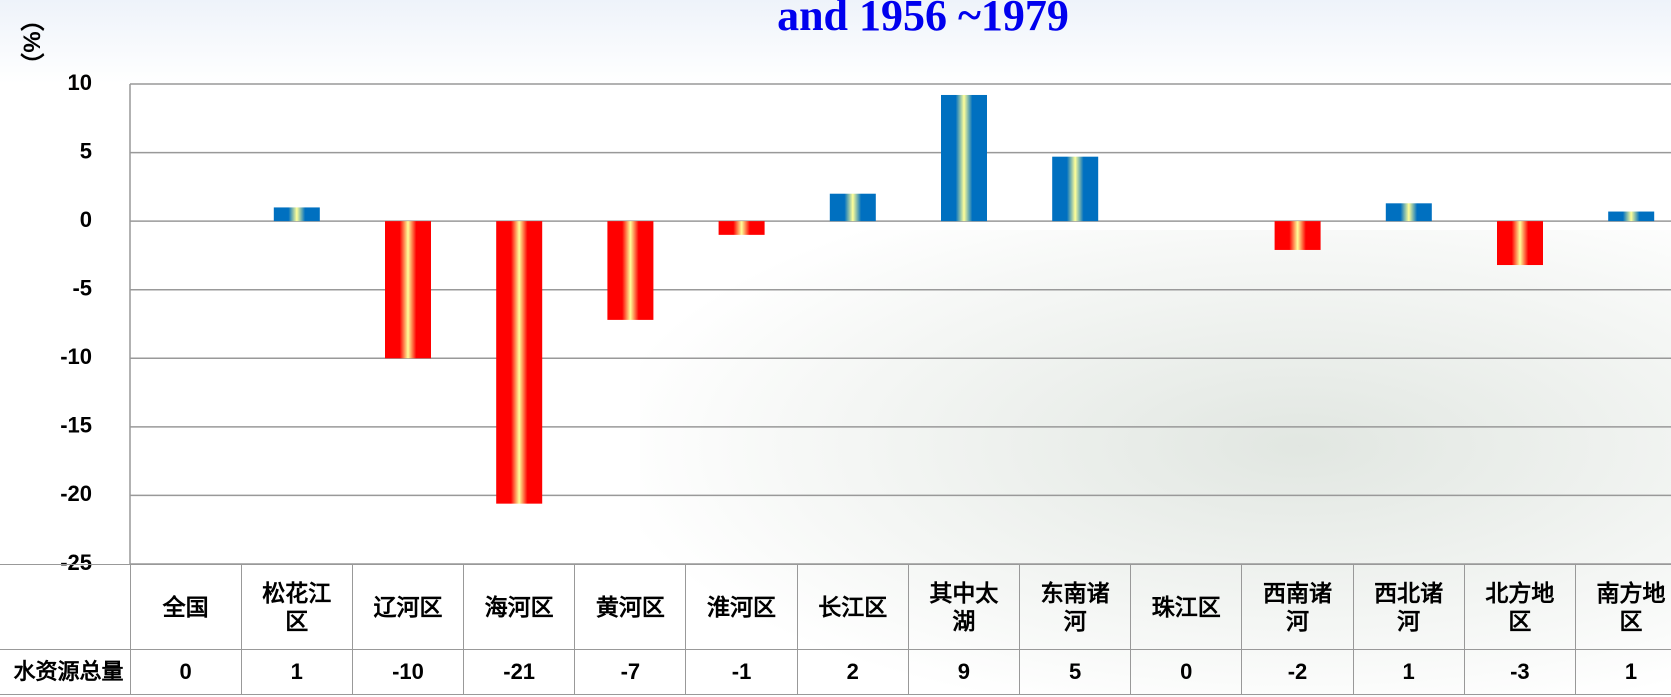  Describe the element at coordinates (852, 607) in the screenshot. I see `category-cell: 长江区` at that location.